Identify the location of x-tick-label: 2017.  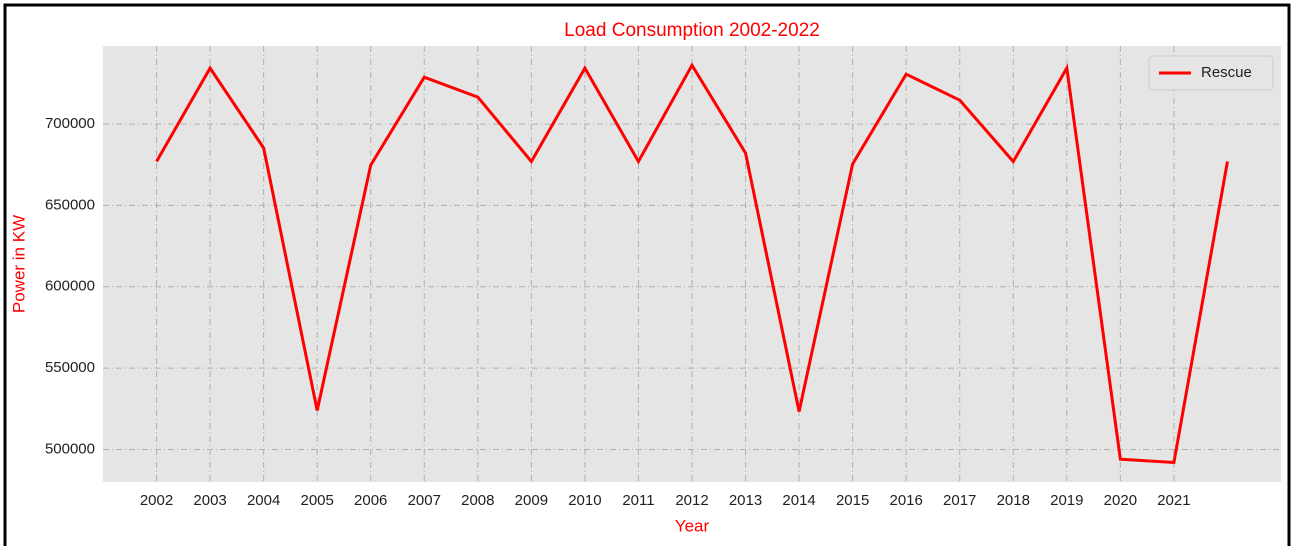
(959, 500).